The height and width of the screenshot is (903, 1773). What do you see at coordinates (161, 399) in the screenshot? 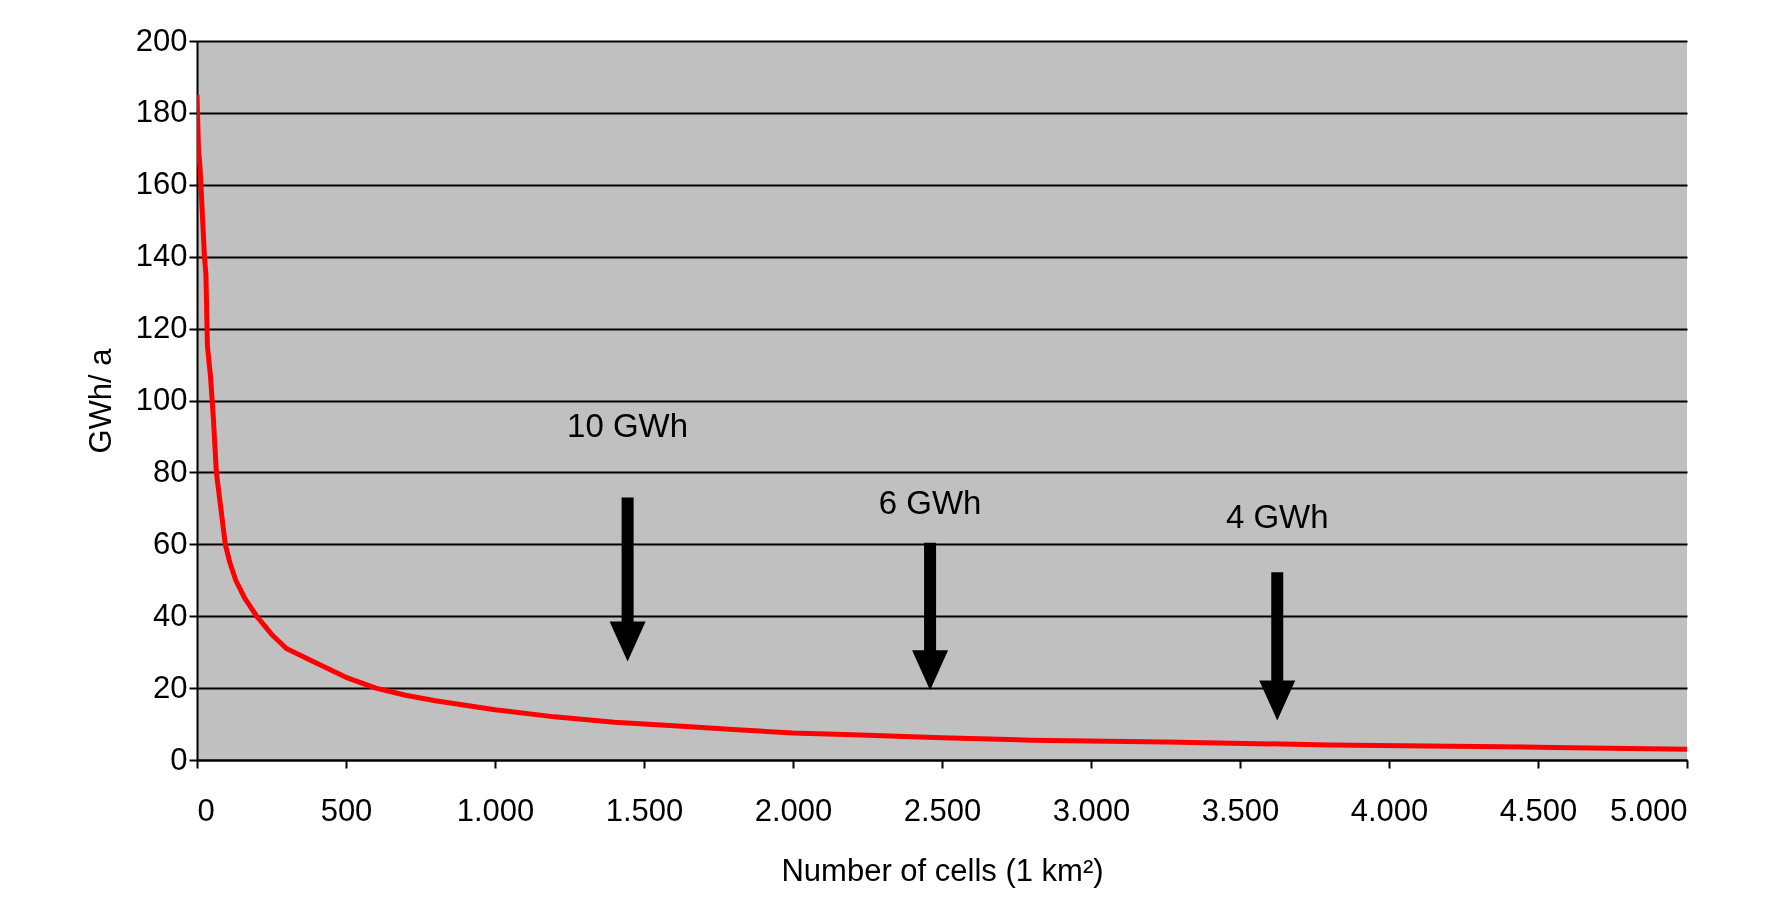
I see `y-tick-label: 100` at bounding box center [161, 399].